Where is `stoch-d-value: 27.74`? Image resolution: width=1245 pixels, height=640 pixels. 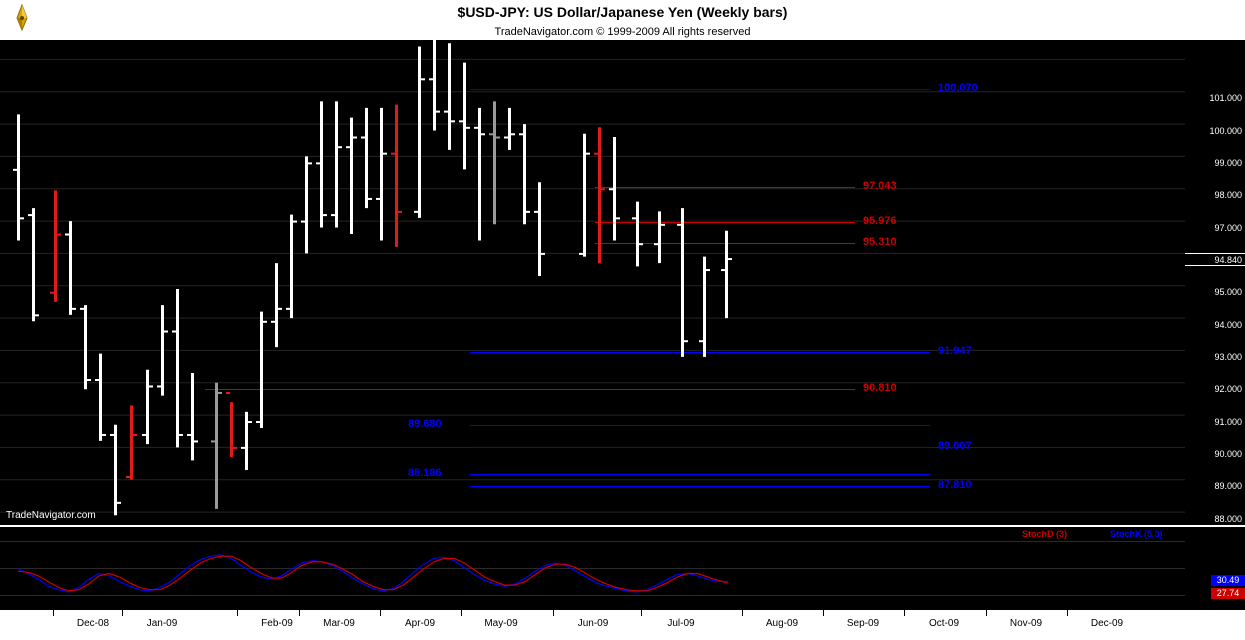 stoch-d-value: 27.74 is located at coordinates (1228, 593).